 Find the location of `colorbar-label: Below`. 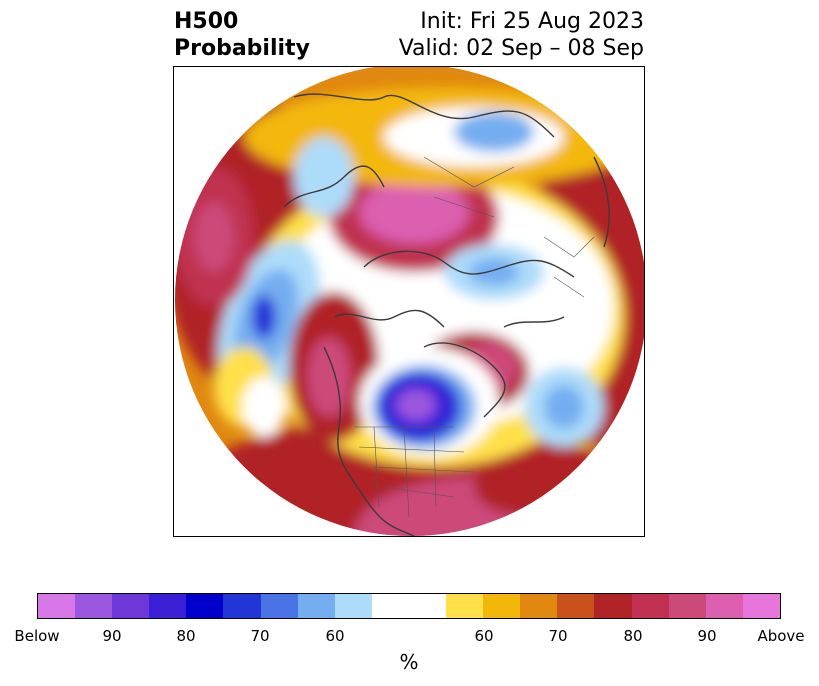

colorbar-label: Below is located at coordinates (37, 636).